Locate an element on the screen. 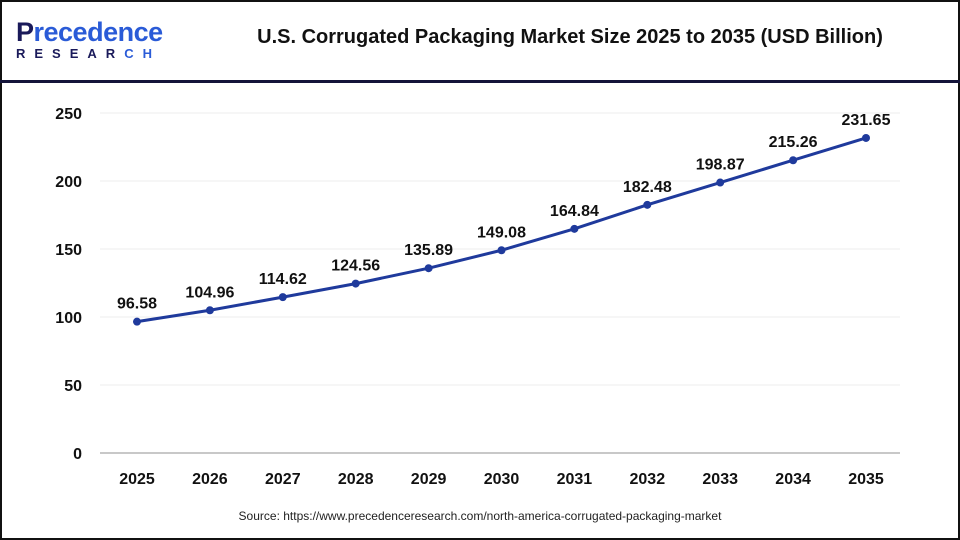 The width and height of the screenshot is (960, 540). data-label: 149.08 is located at coordinates (501, 232).